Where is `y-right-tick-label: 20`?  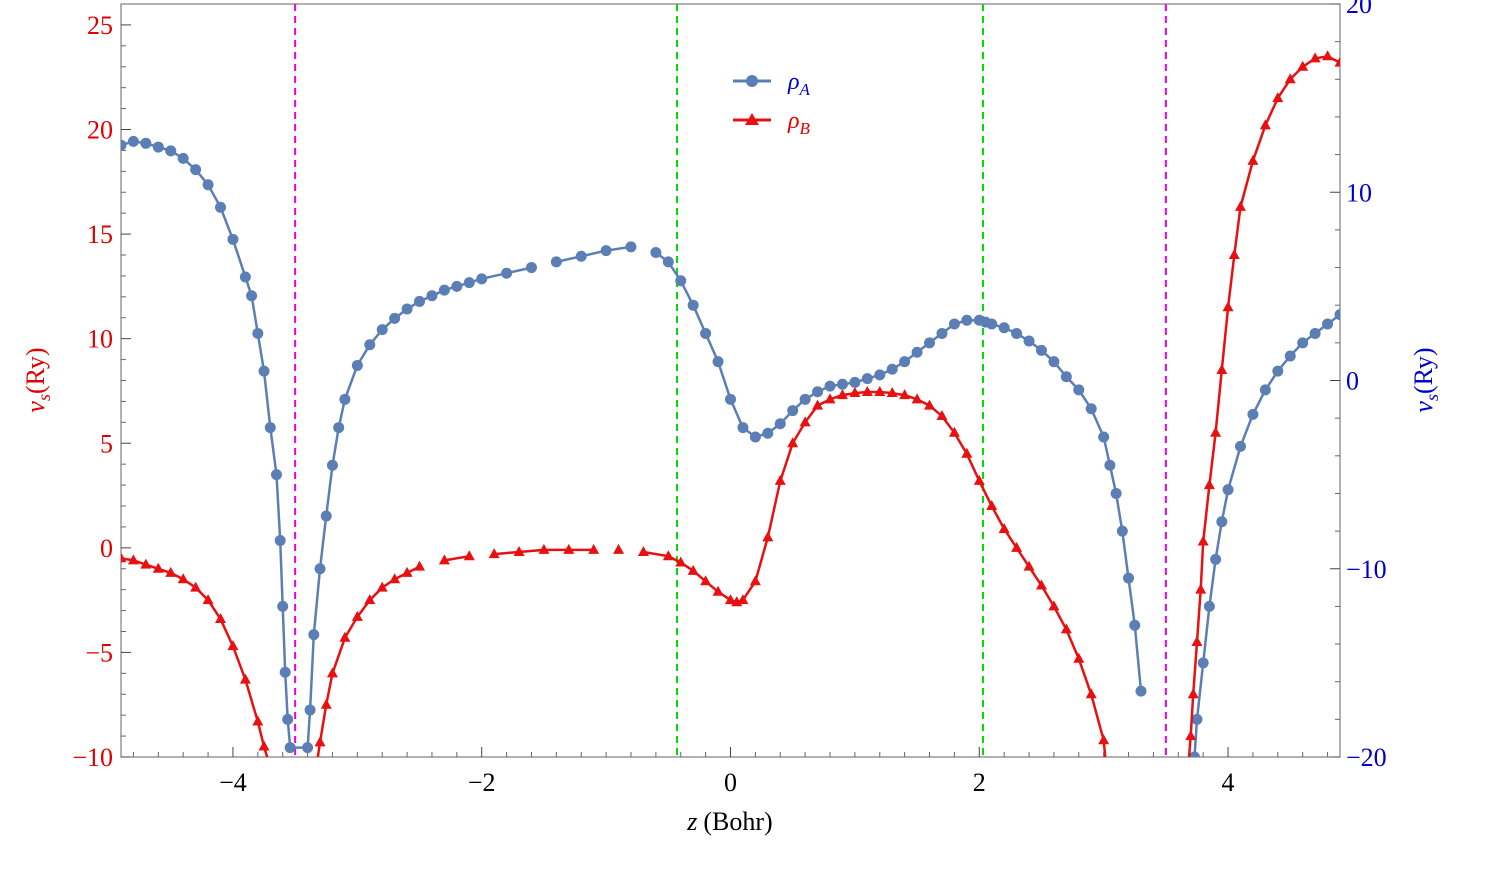 y-right-tick-label: 20 is located at coordinates (1359, 9).